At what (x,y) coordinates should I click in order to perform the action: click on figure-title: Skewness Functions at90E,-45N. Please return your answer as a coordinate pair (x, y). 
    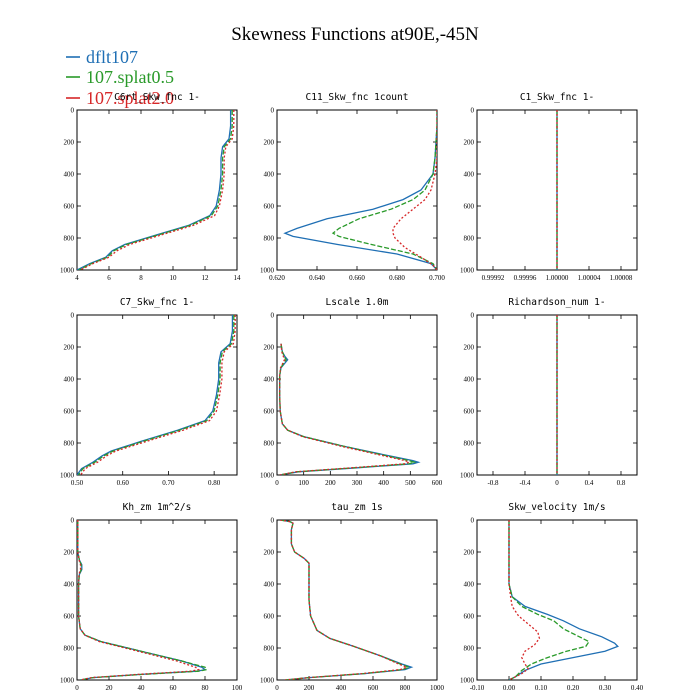
    Looking at the image, I should click on (355, 34).